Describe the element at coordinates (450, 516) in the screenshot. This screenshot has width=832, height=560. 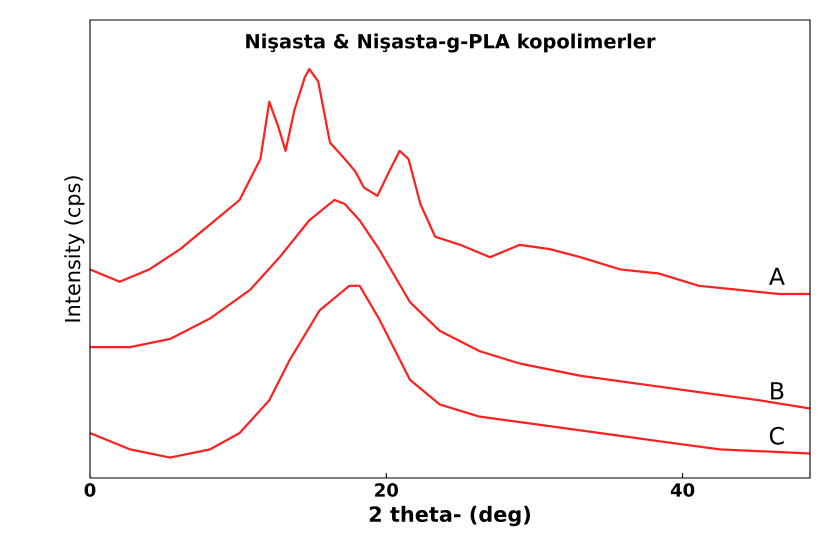
I see `x-axis-title: 2 theta- (deg)` at that location.